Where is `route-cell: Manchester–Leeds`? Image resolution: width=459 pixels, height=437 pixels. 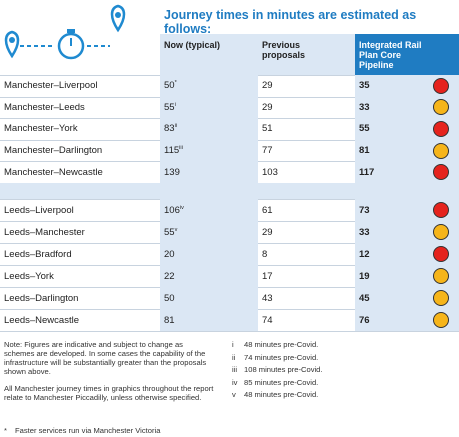
route-cell: Manchester–Leeds is located at coordinates (44, 107).